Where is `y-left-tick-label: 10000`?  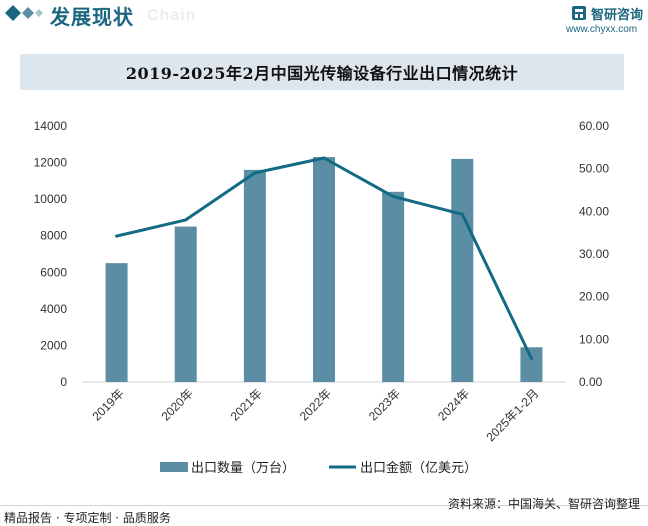
y-left-tick-label: 10000 is located at coordinates (51, 199).